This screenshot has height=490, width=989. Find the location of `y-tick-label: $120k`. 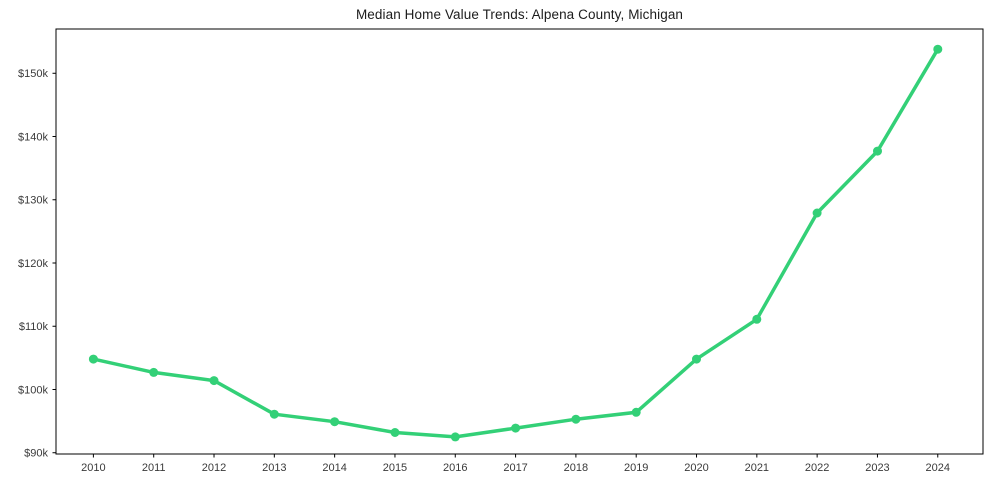

y-tick-label: $120k is located at coordinates (33, 264).